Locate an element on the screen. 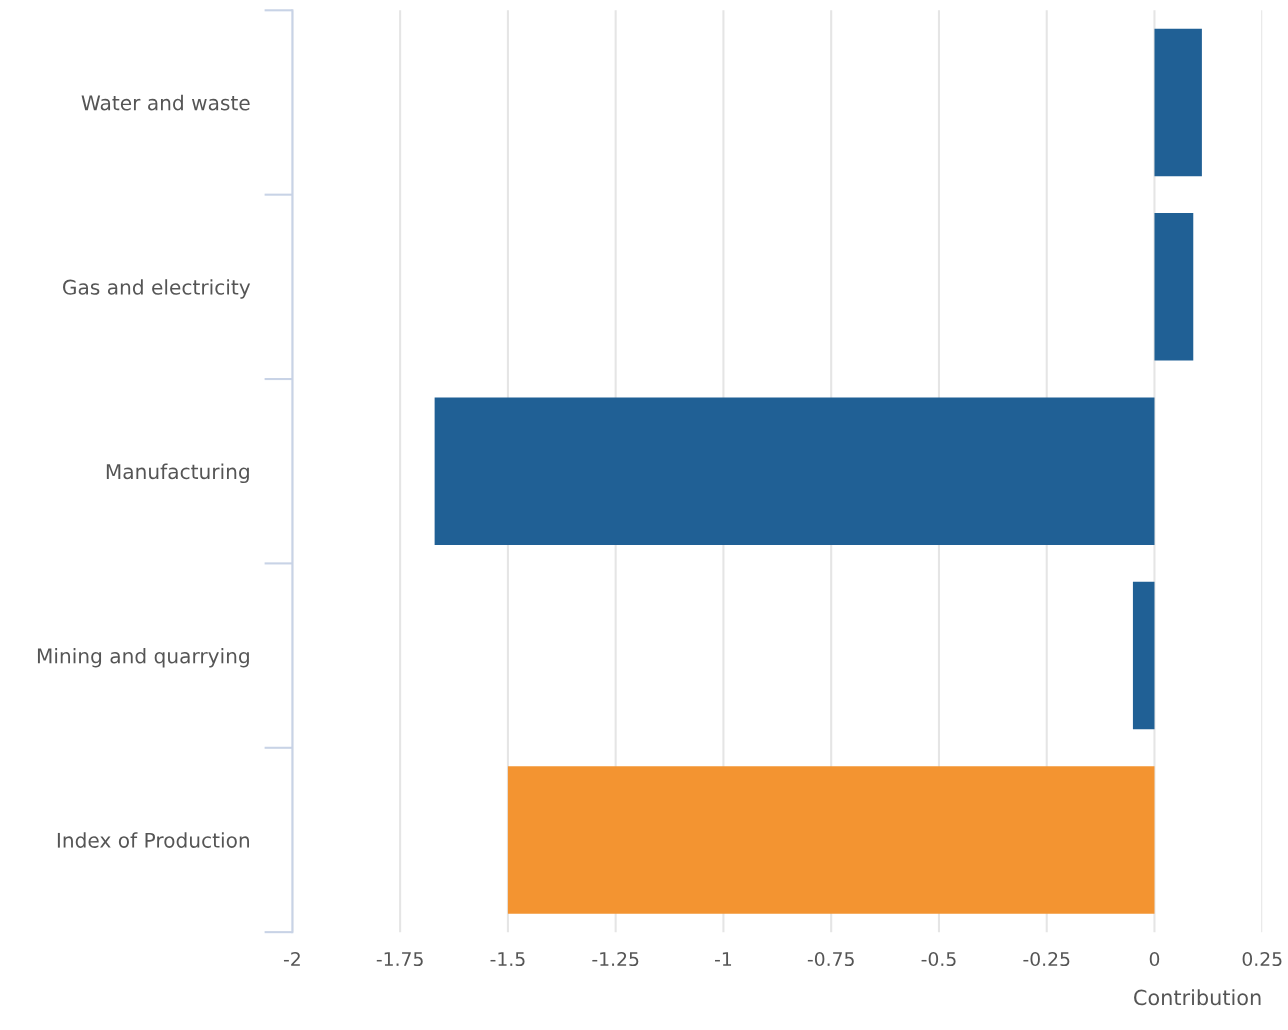 Image resolution: width=1288 pixels, height=1030 pixels. x-tick-label: -2 is located at coordinates (291, 958).